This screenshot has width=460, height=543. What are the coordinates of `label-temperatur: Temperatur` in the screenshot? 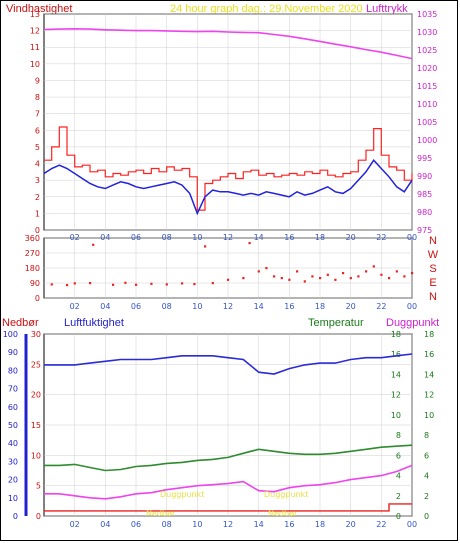 It's located at (336, 323).